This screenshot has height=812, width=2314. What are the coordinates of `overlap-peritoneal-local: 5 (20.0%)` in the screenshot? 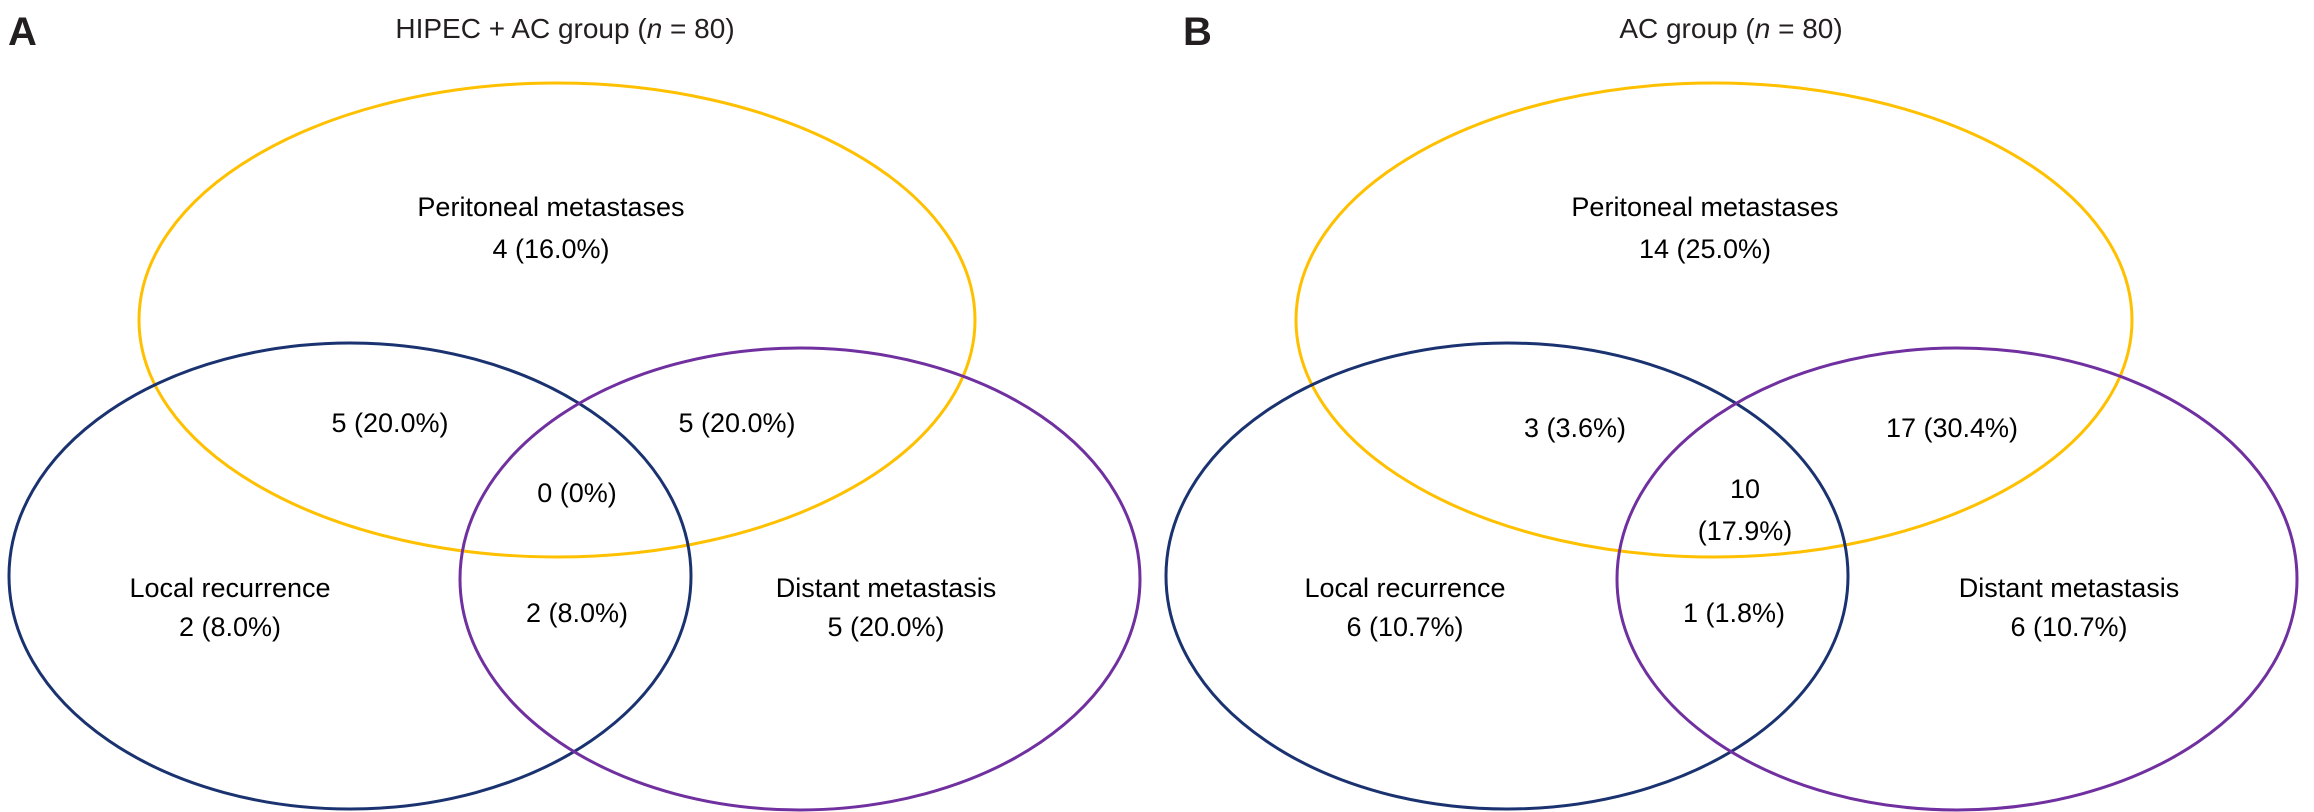 It's located at (389, 423).